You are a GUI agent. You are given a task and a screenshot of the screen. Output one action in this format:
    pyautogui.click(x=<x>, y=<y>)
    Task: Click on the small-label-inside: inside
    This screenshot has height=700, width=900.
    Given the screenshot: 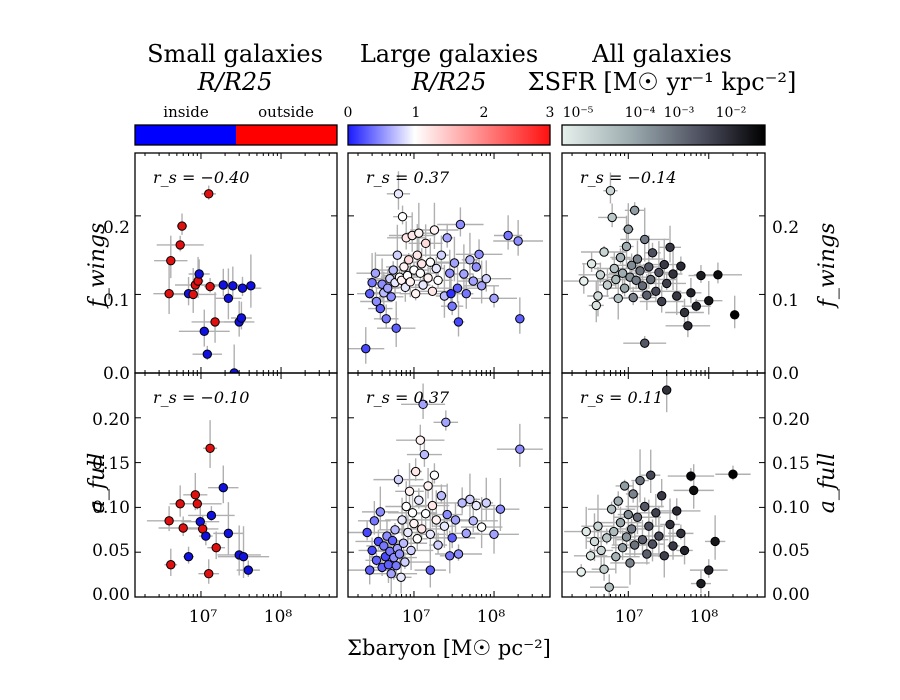 What is the action you would take?
    pyautogui.click(x=186, y=112)
    